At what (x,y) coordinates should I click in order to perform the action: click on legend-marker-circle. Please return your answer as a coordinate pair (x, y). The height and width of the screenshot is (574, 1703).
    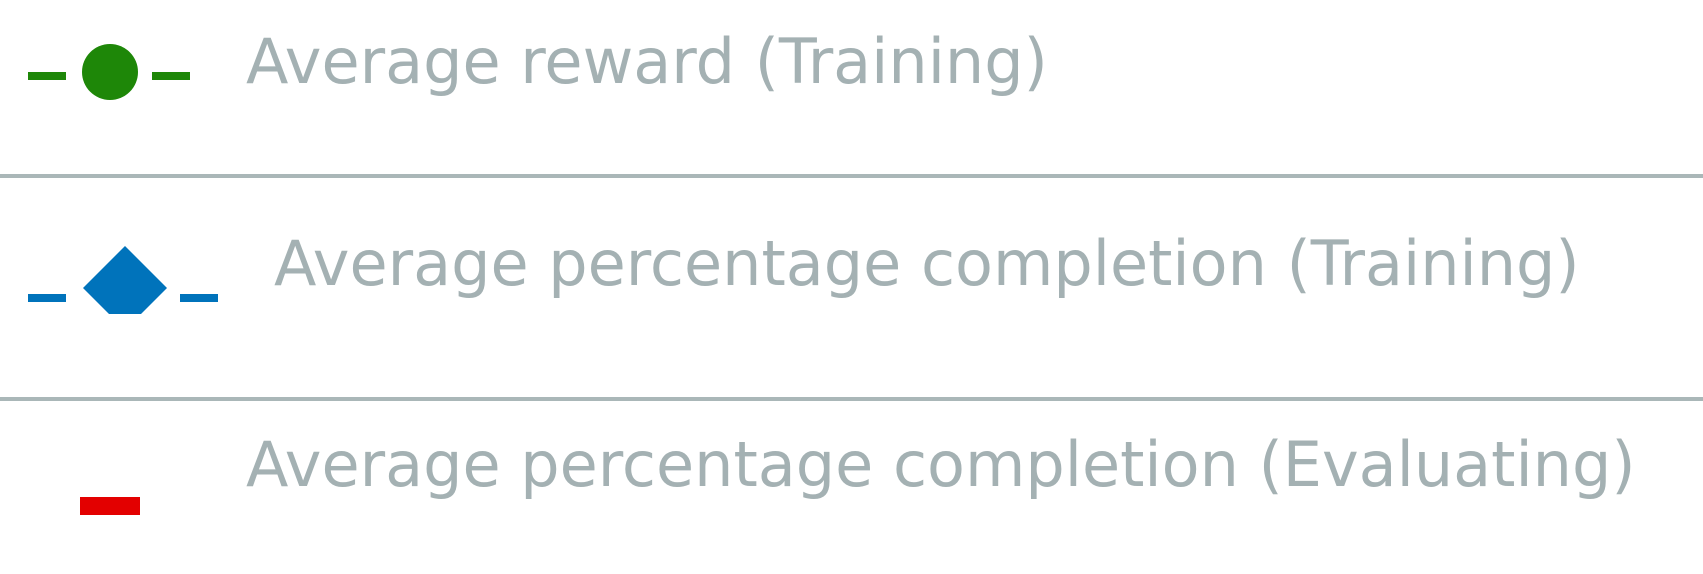
    Looking at the image, I should click on (109, 72).